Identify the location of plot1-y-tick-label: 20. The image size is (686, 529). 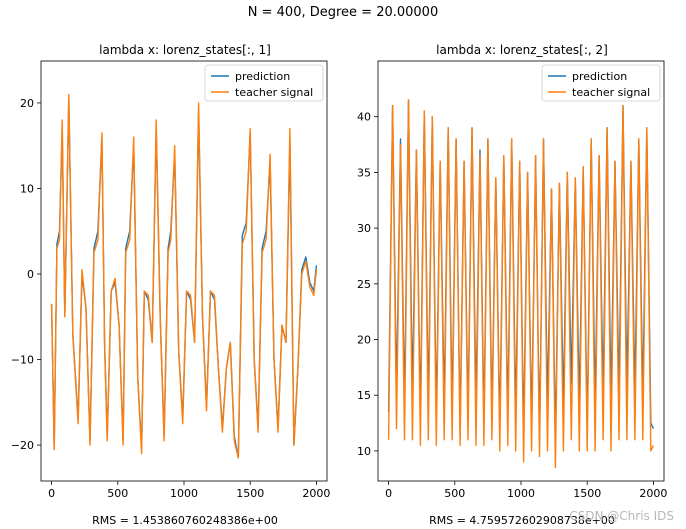
(27, 103).